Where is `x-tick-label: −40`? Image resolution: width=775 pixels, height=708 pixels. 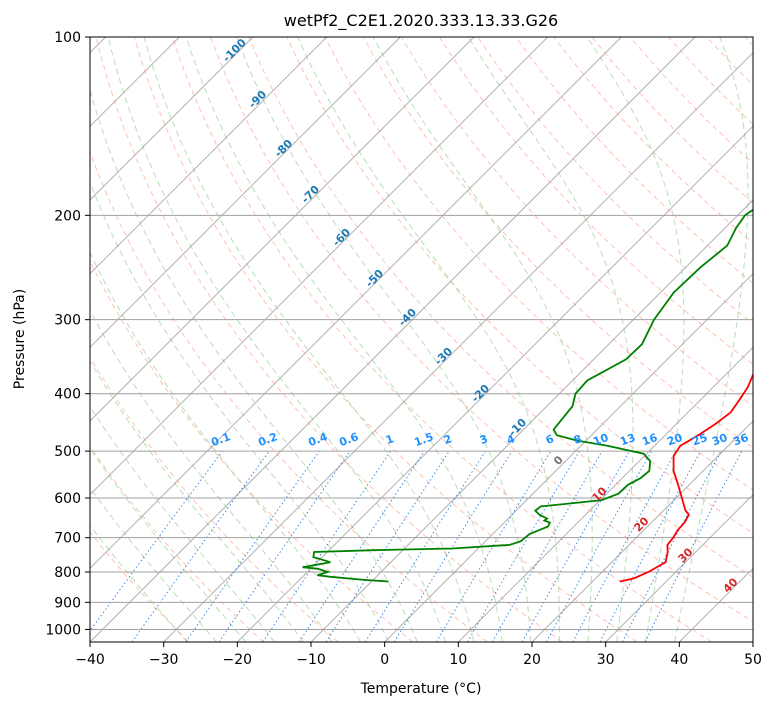 x-tick-label: −40 is located at coordinates (90, 660).